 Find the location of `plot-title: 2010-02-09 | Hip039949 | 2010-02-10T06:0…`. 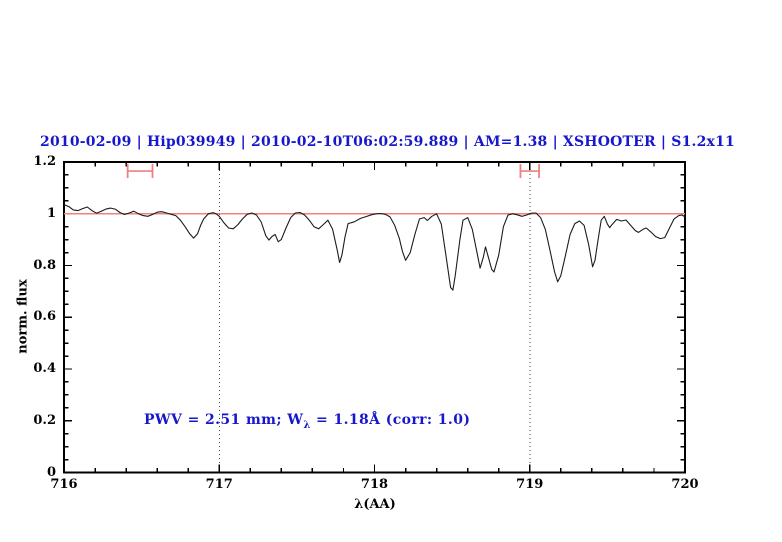

plot-title: 2010-02-09 | Hip039949 | 2010-02-10T06:0… is located at coordinates (387, 142).